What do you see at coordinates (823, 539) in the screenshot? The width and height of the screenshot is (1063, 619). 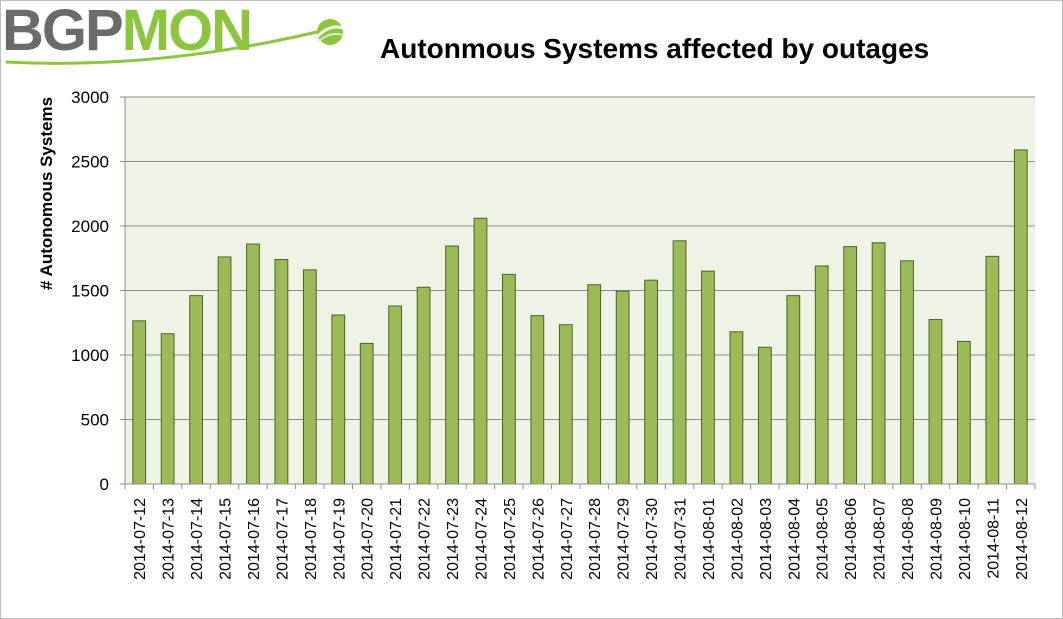 I see `x-tick-label: 2014-08-05` at bounding box center [823, 539].